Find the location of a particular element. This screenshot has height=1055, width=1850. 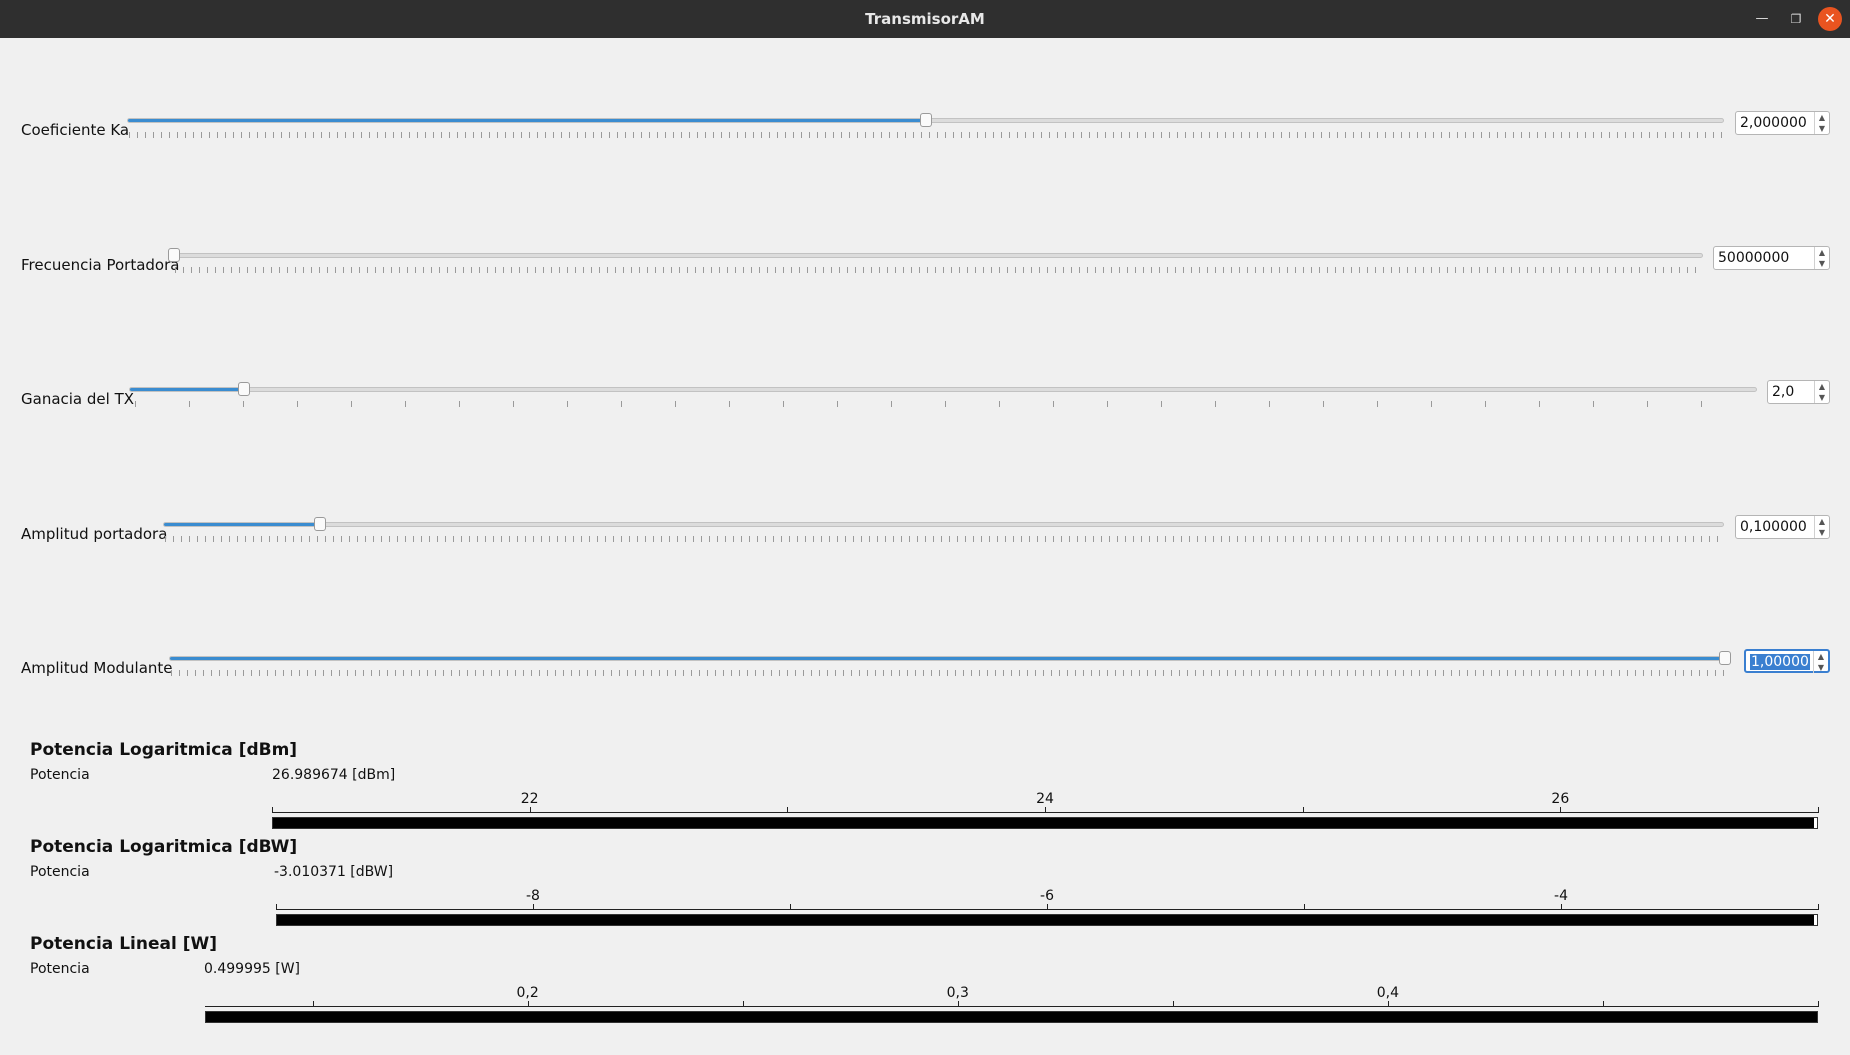

scale-tick-label: 0,3 is located at coordinates (957, 993).